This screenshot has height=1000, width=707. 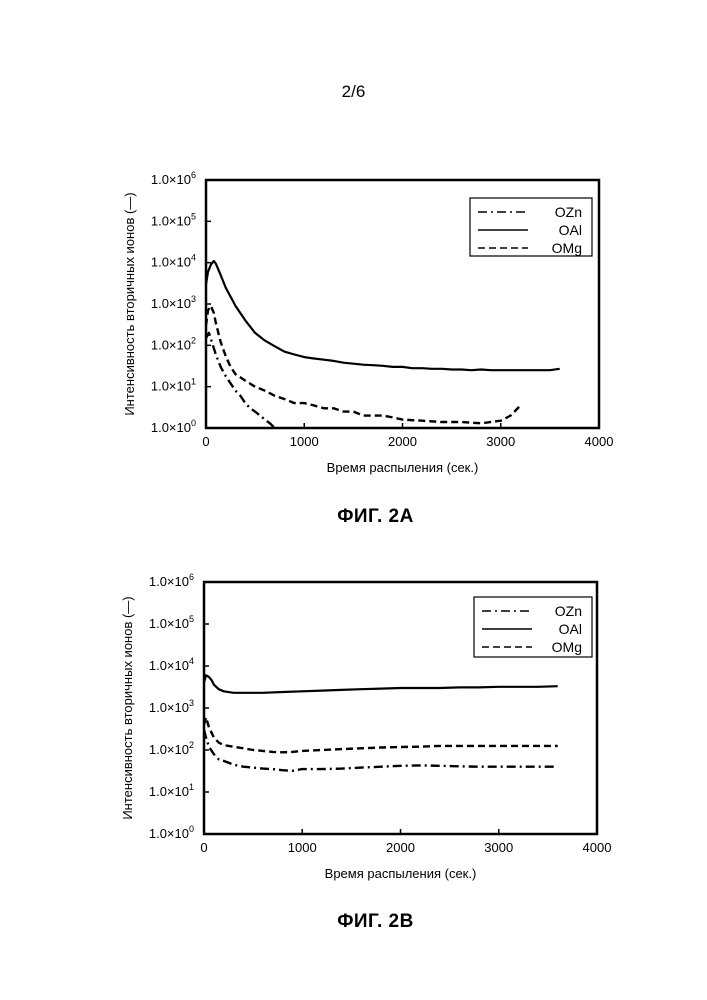 What do you see at coordinates (597, 847) in the screenshot?
I see `x-tick-label: 4000` at bounding box center [597, 847].